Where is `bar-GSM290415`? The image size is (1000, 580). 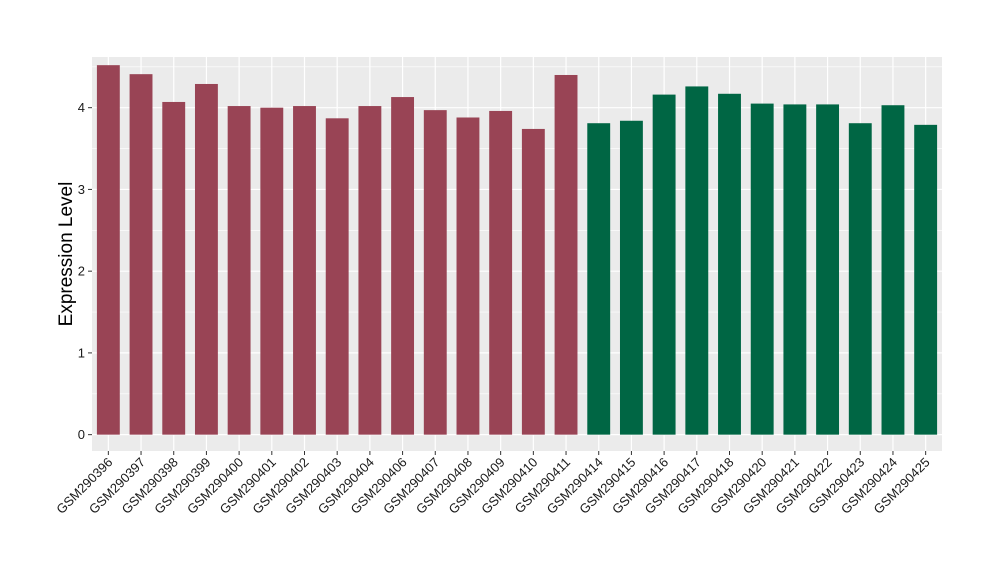
bar-GSM290415 is located at coordinates (631, 277).